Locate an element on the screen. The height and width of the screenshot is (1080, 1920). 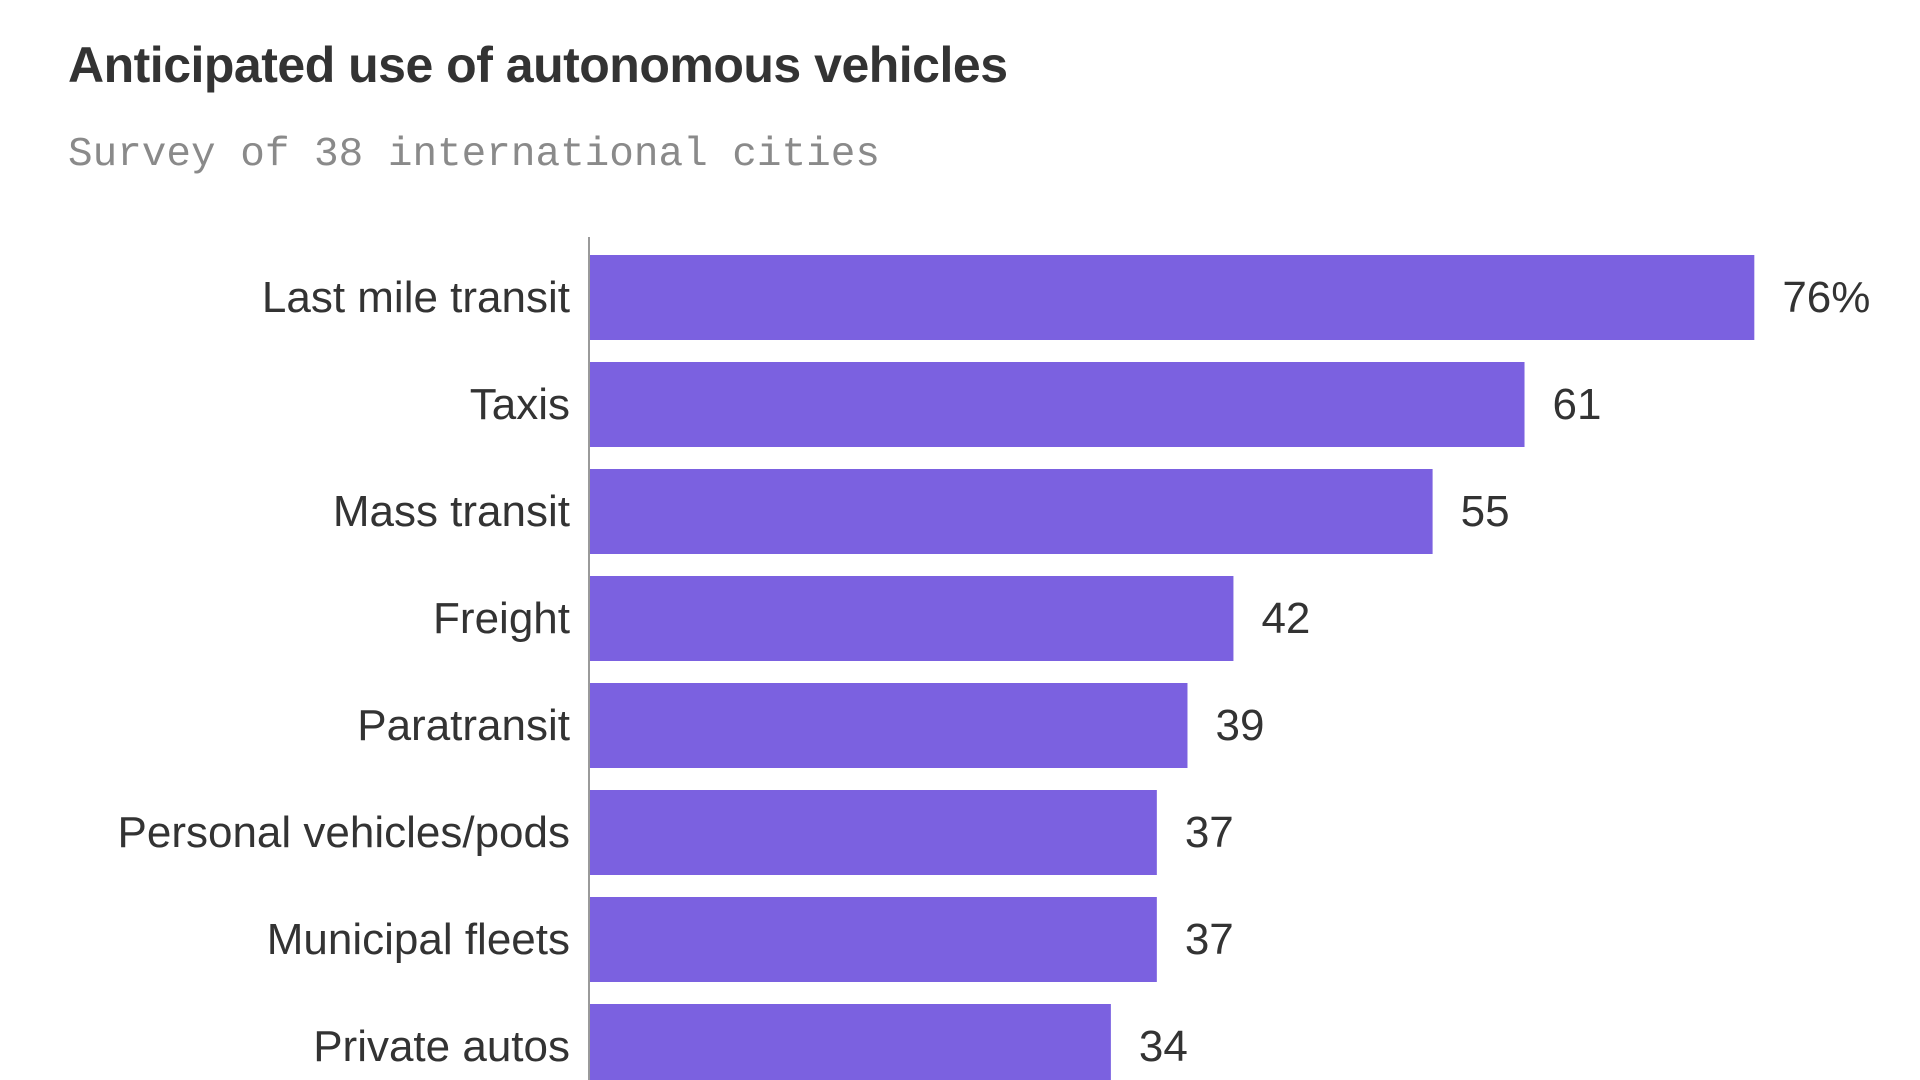
value-label-freight: 42 is located at coordinates (1285, 618).